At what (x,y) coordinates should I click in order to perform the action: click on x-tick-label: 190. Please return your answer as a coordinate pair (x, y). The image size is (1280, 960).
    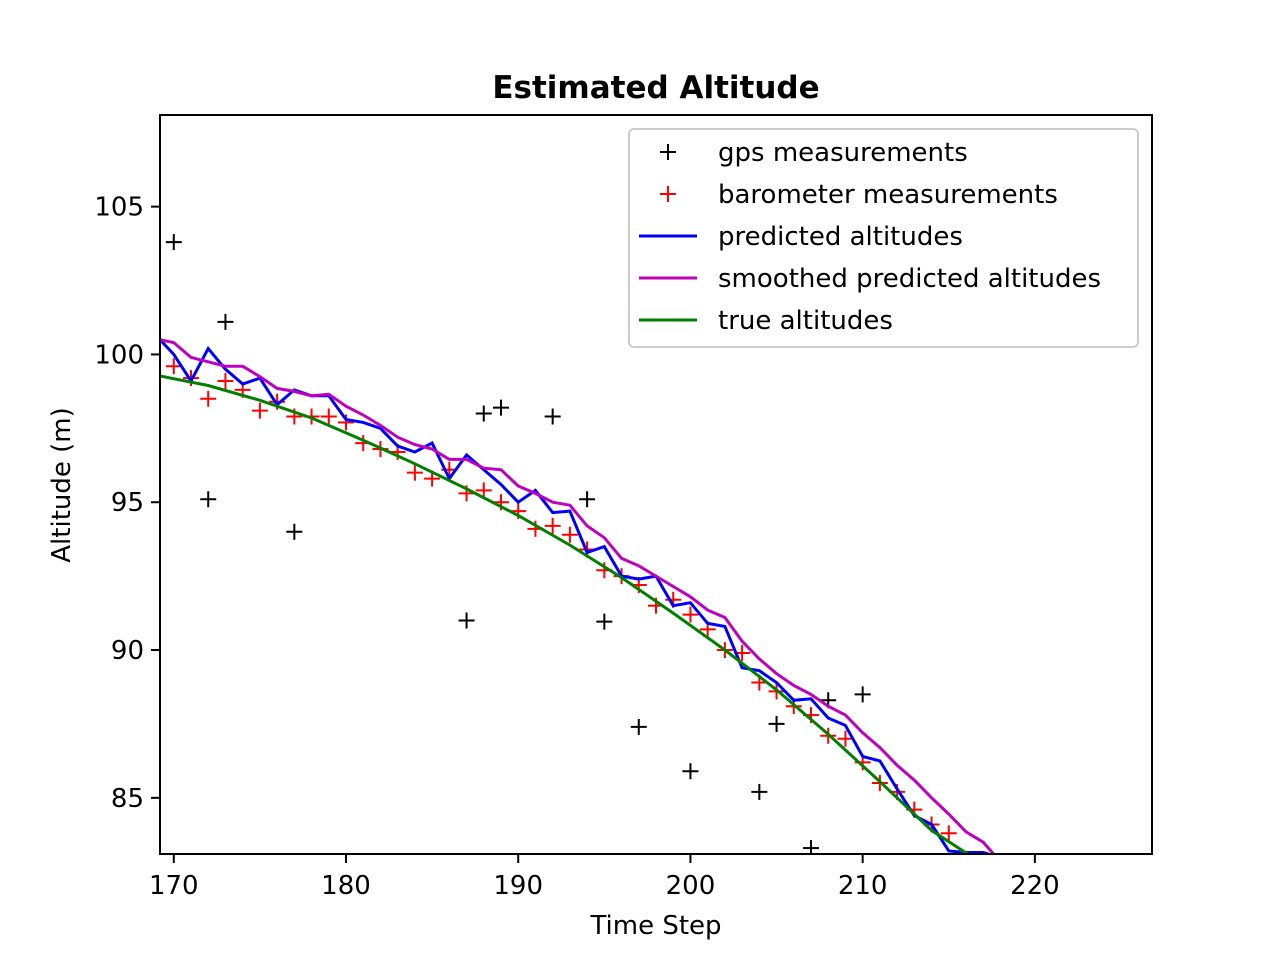
    Looking at the image, I should click on (518, 886).